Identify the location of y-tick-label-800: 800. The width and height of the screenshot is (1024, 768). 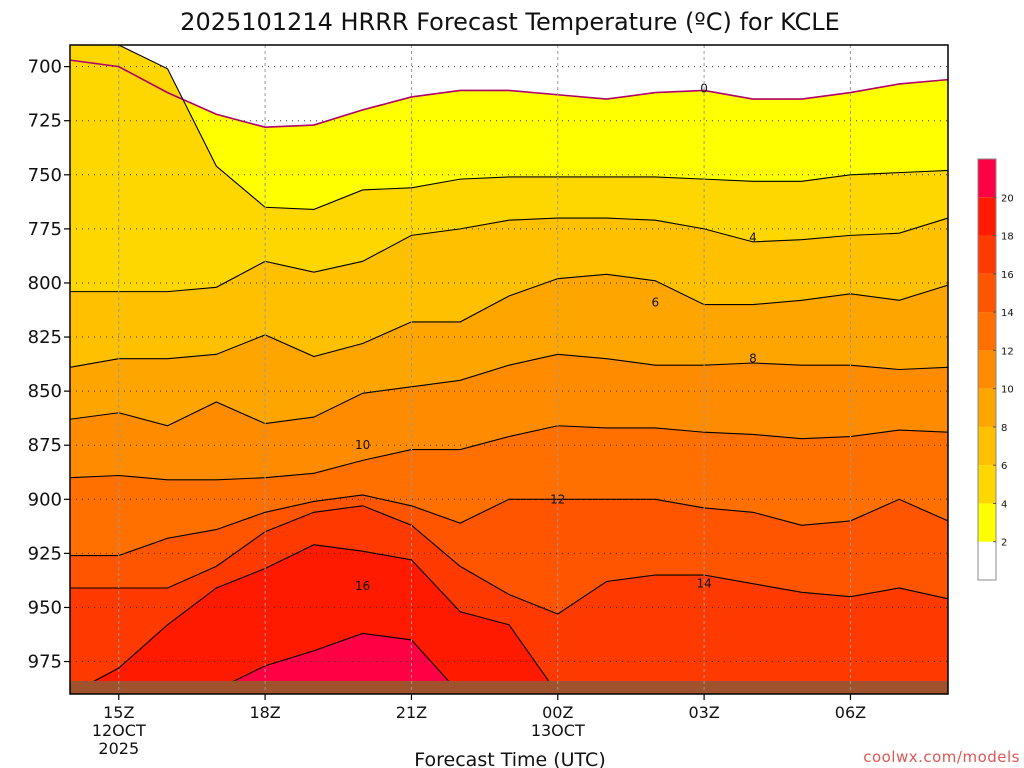
(45, 283).